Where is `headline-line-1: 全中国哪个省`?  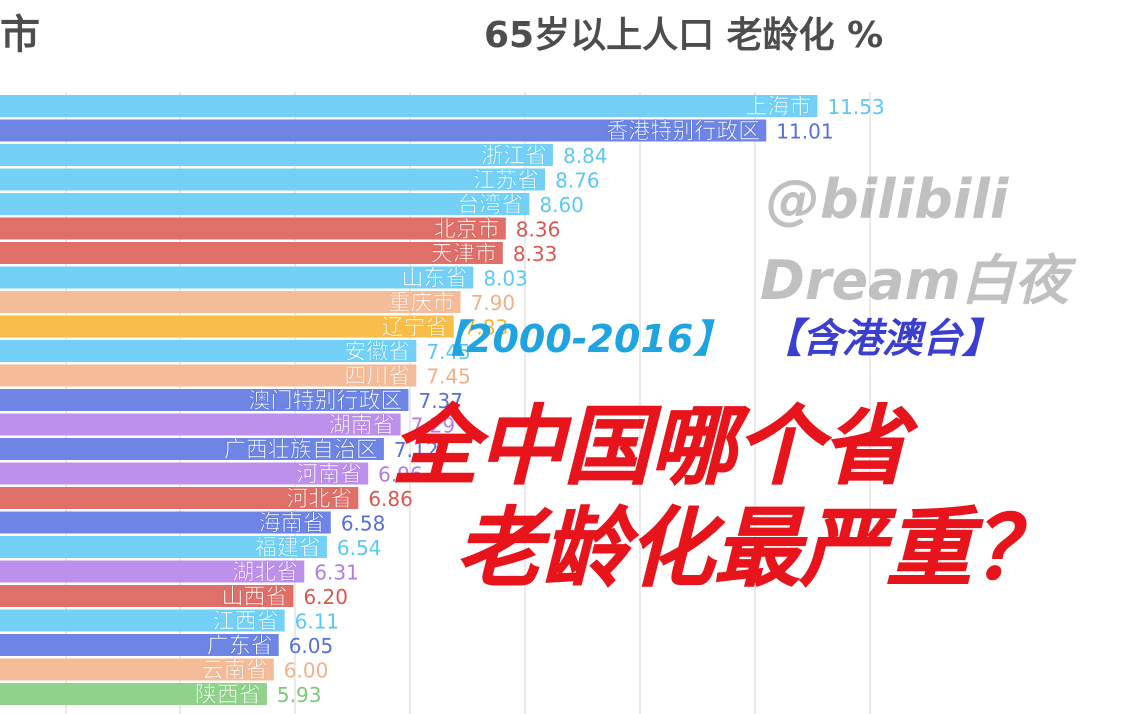
headline-line-1: 全中国哪个省 is located at coordinates (650, 447).